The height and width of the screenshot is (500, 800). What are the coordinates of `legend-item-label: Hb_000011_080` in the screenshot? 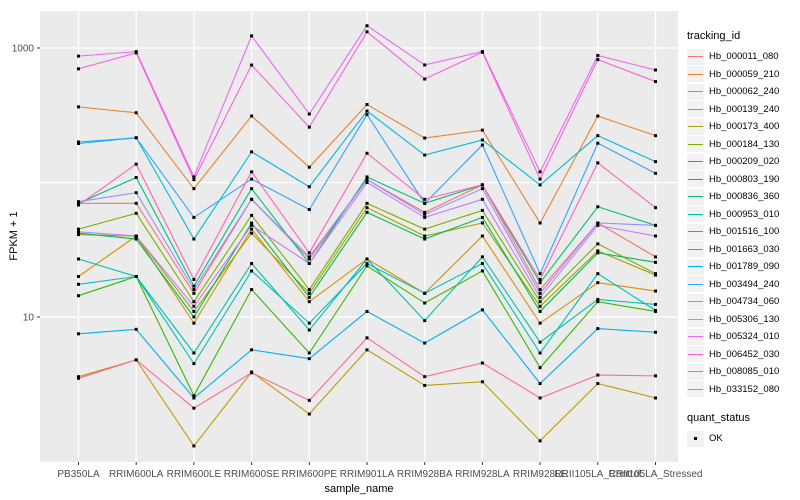 It's located at (744, 57).